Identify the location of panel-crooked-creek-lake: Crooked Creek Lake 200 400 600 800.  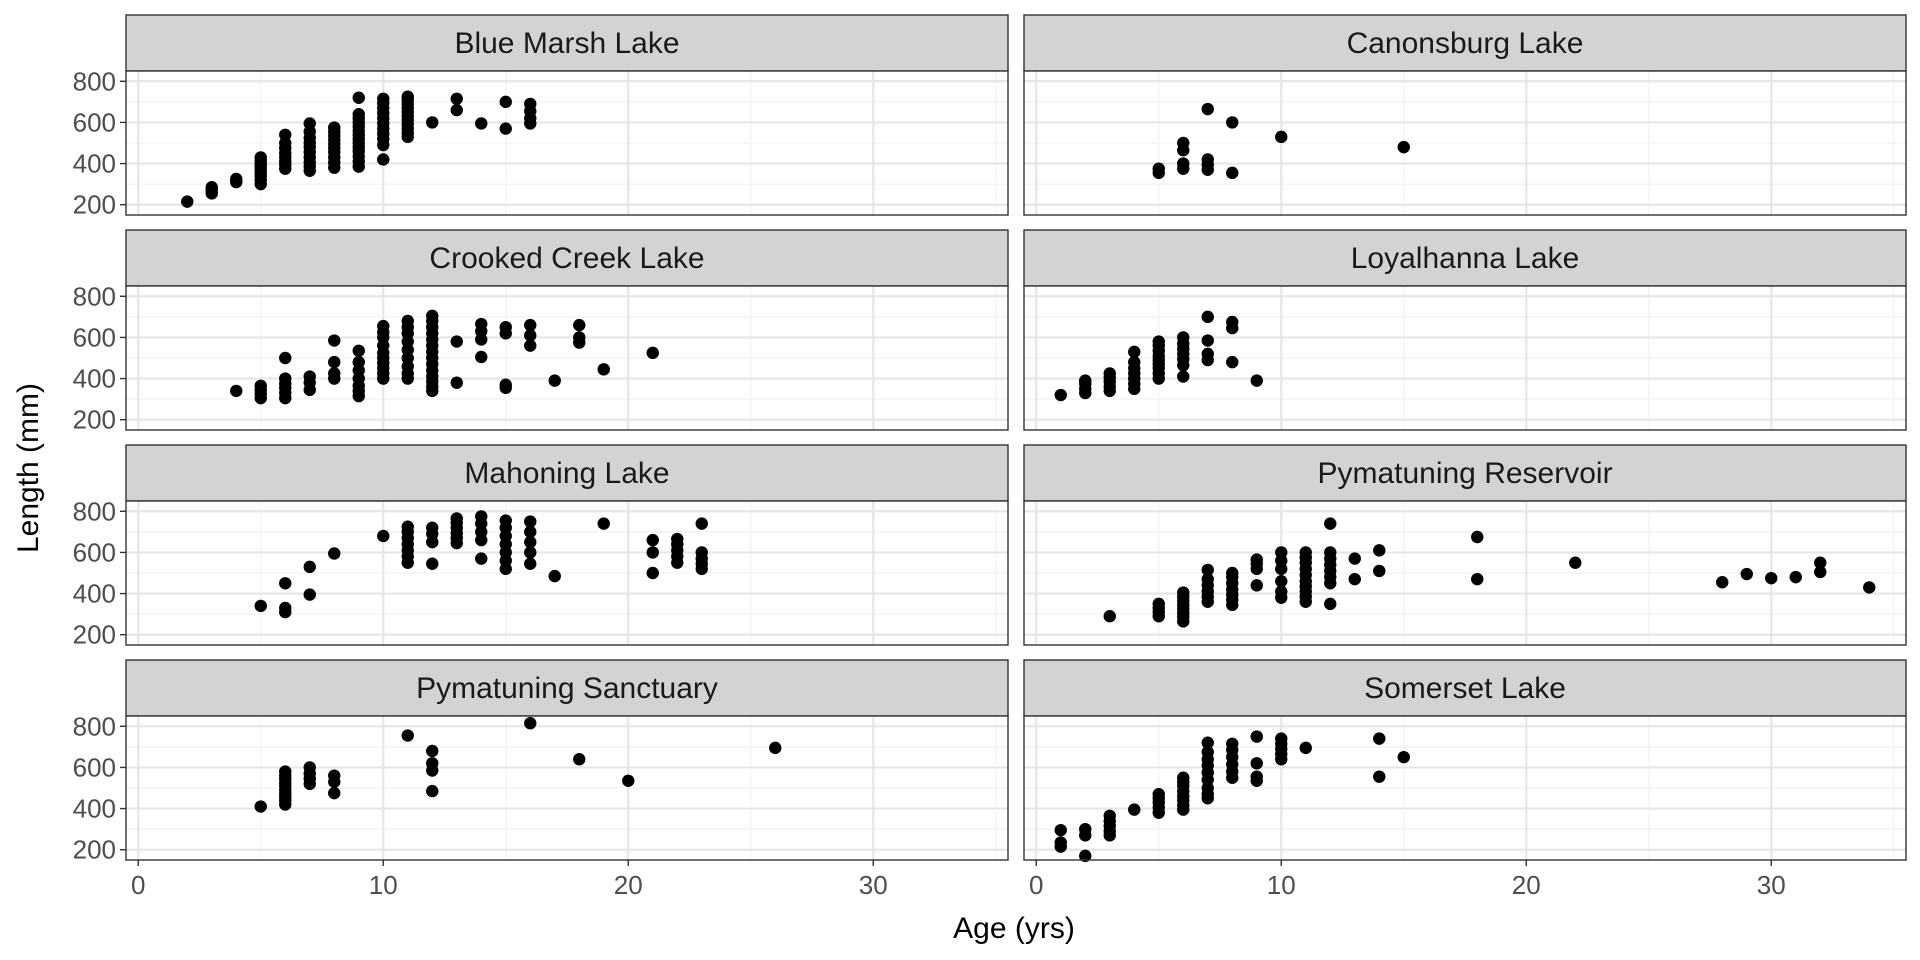
(541, 332).